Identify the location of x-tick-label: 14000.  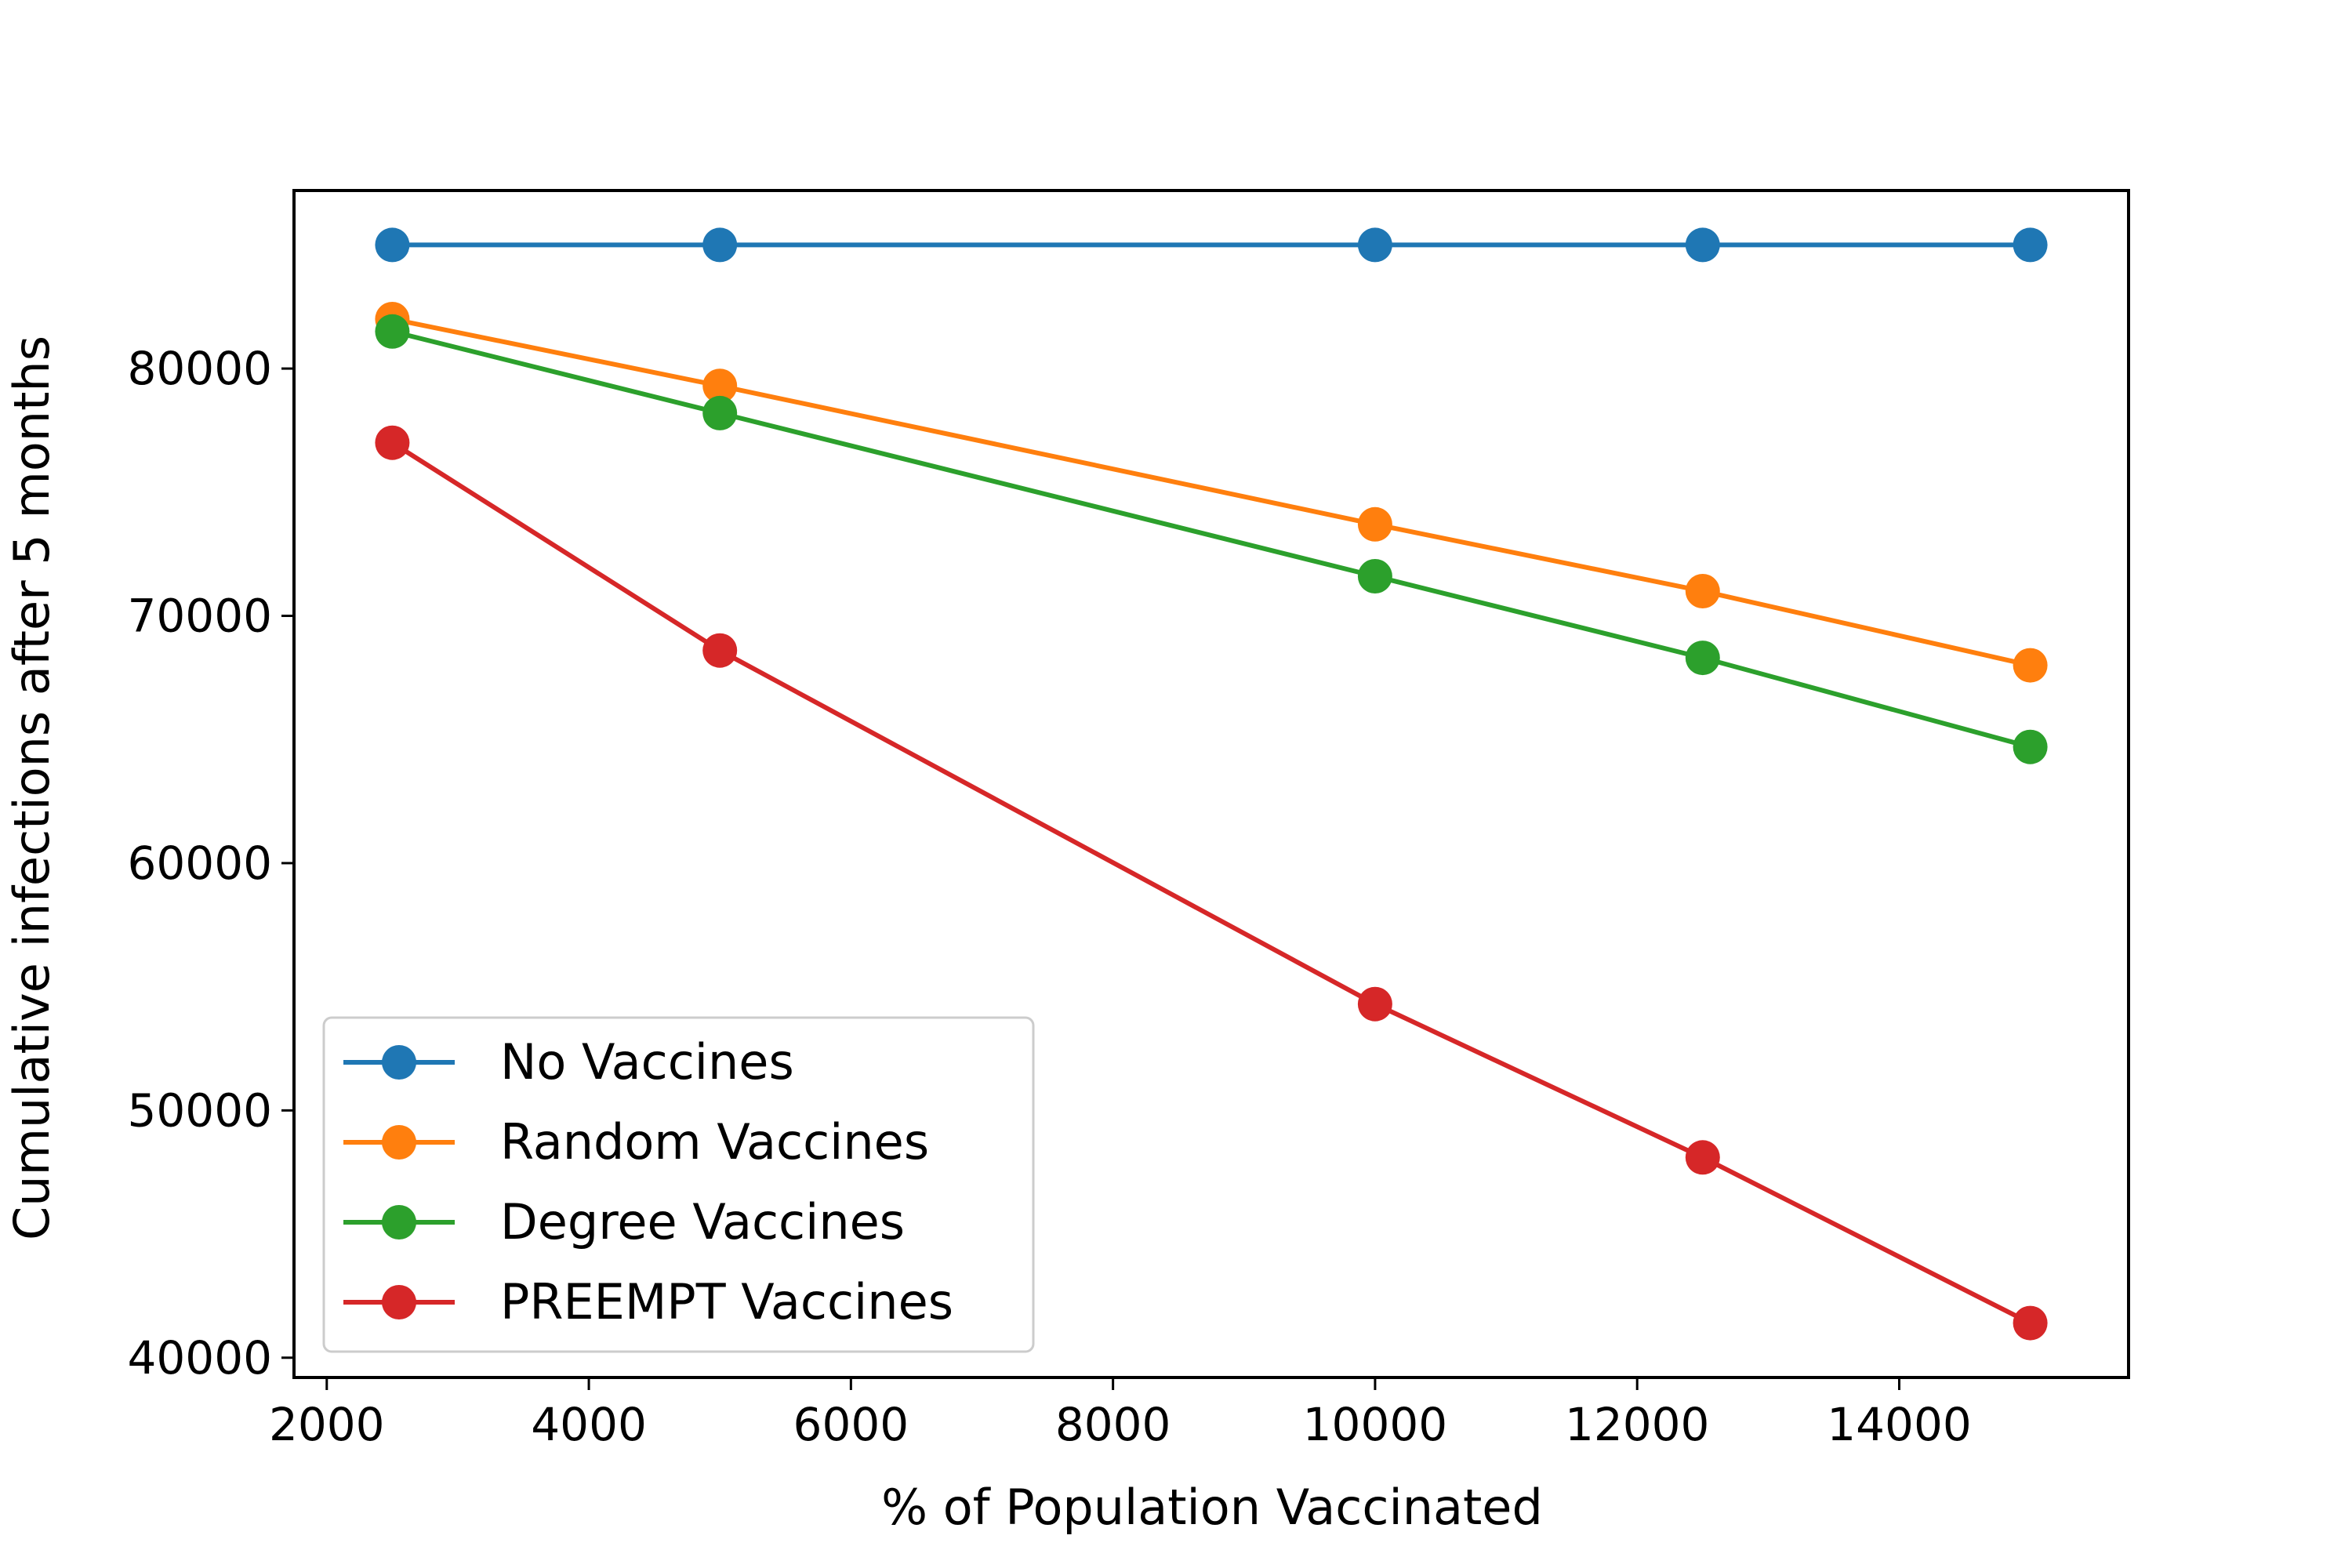
(1899, 1424).